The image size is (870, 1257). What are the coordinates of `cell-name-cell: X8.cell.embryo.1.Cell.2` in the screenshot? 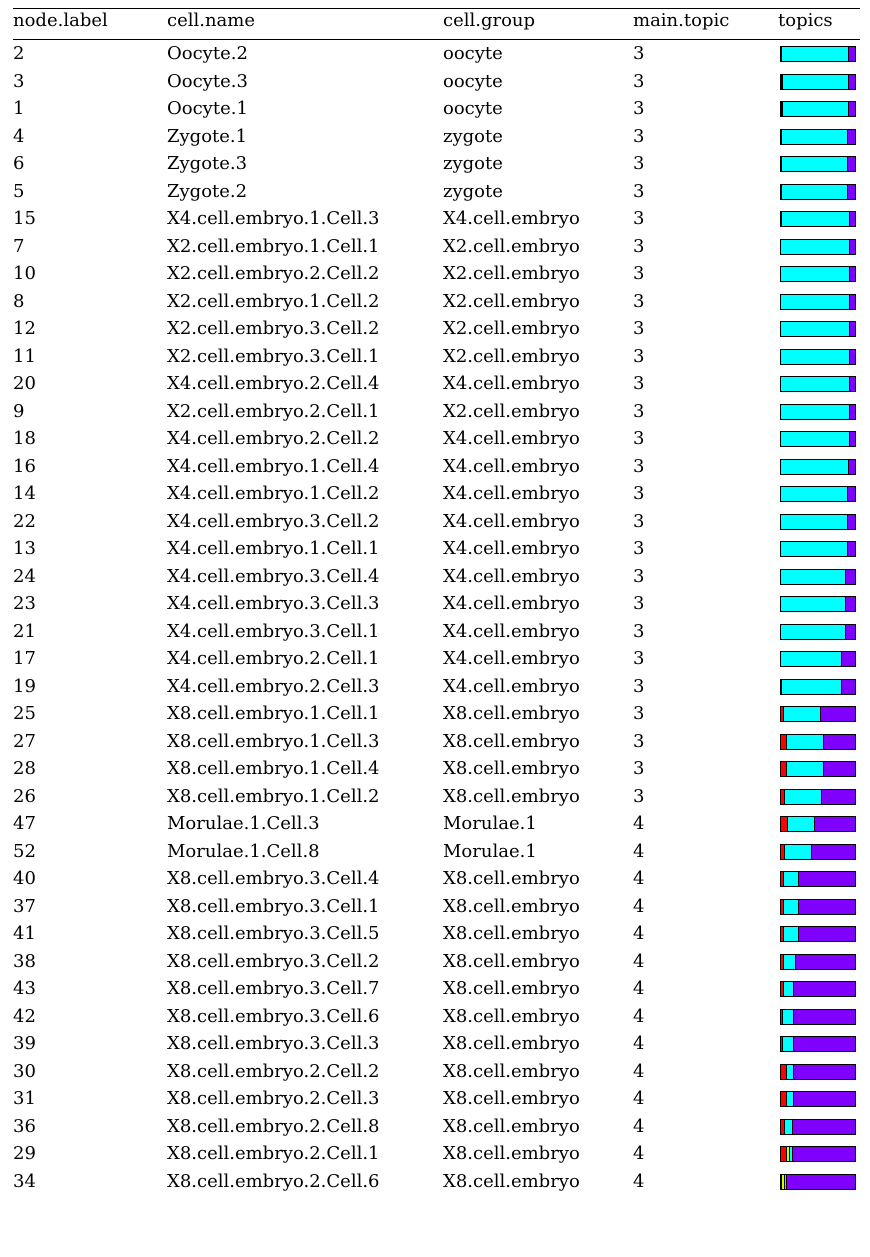 It's located at (273, 796).